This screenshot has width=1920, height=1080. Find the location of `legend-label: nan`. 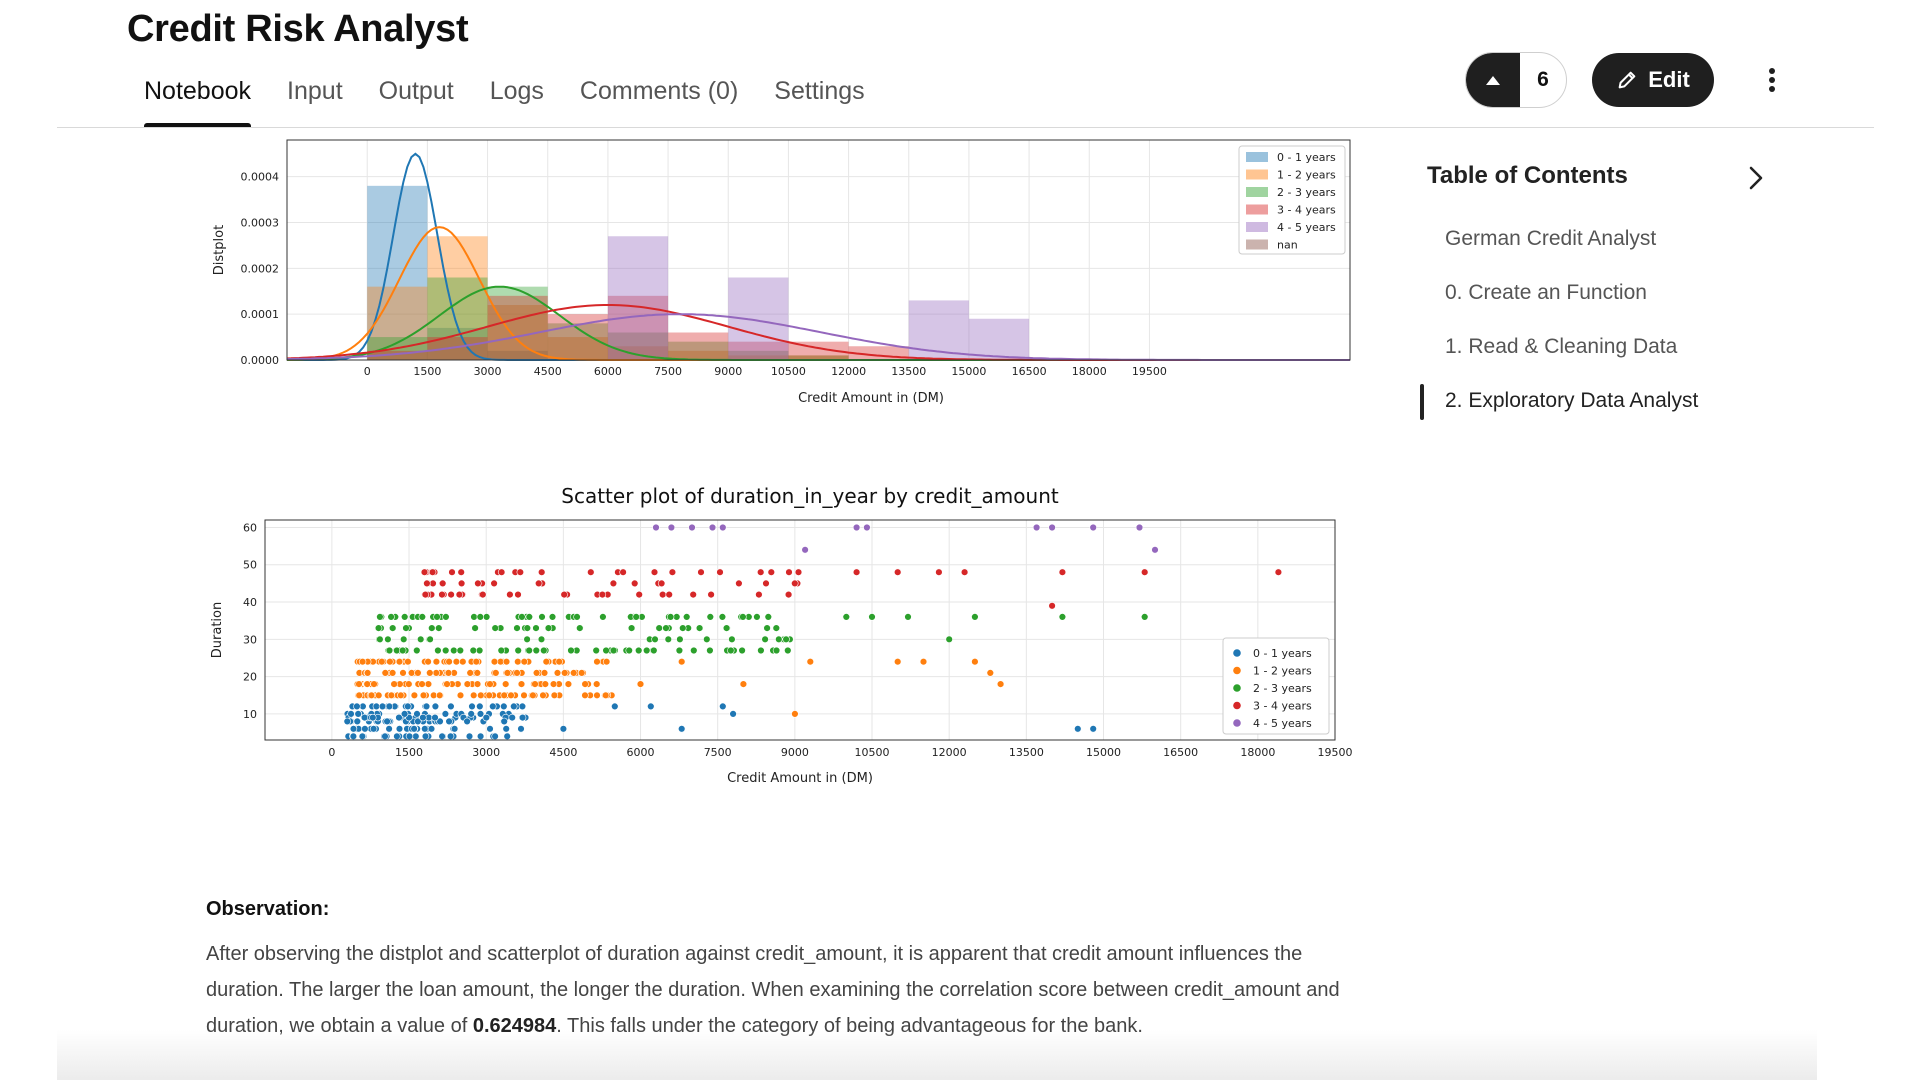

legend-label: nan is located at coordinates (1287, 245).